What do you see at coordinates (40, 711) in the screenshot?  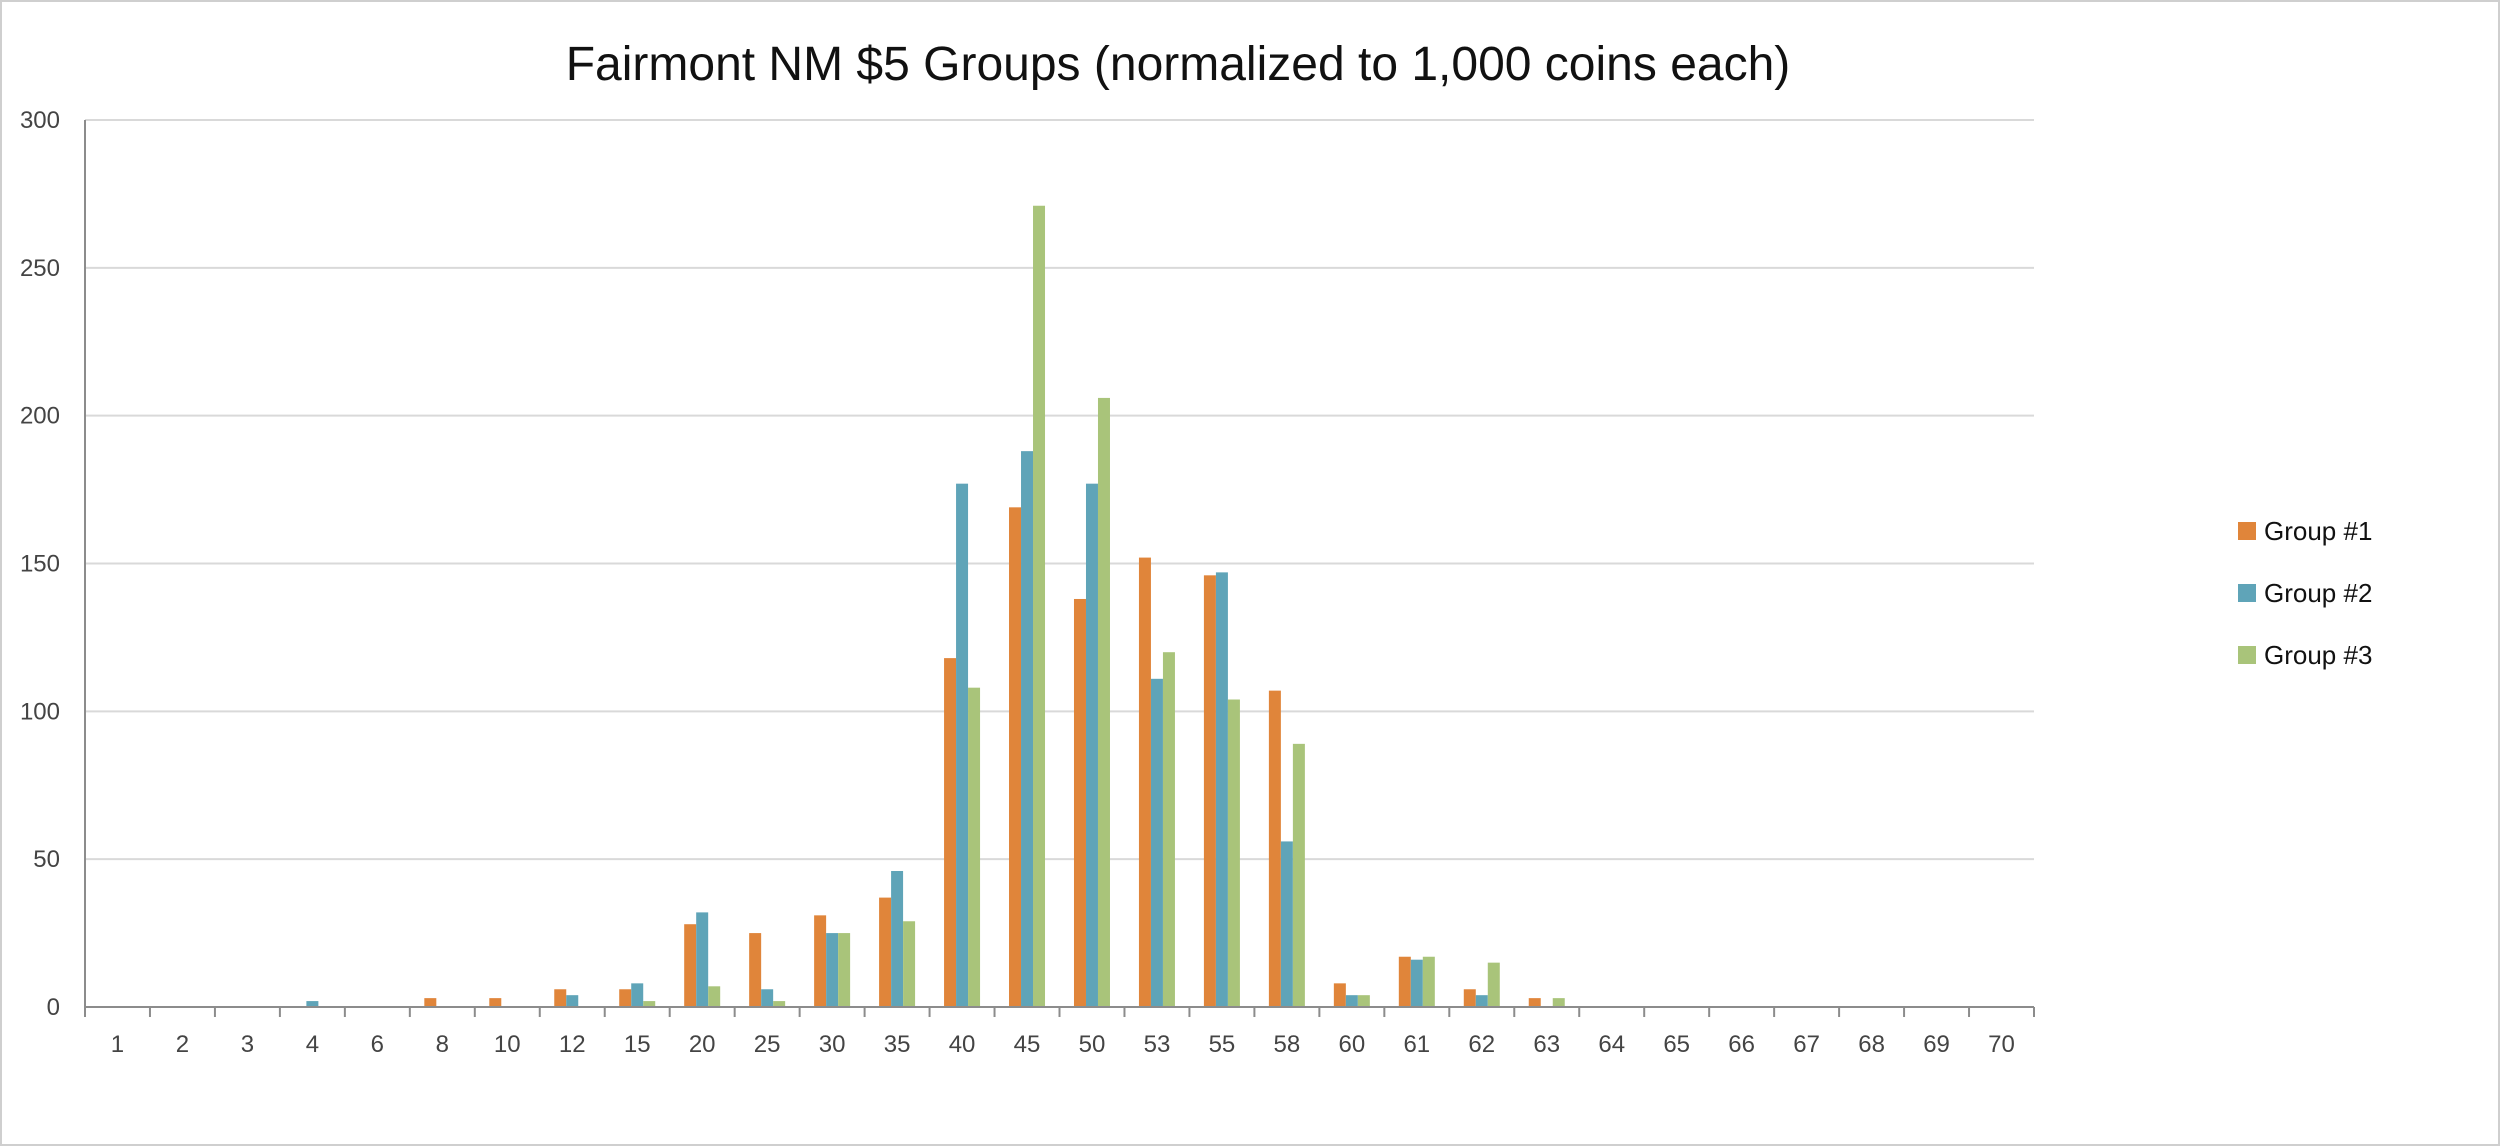 I see `y-tick-label: 100` at bounding box center [40, 711].